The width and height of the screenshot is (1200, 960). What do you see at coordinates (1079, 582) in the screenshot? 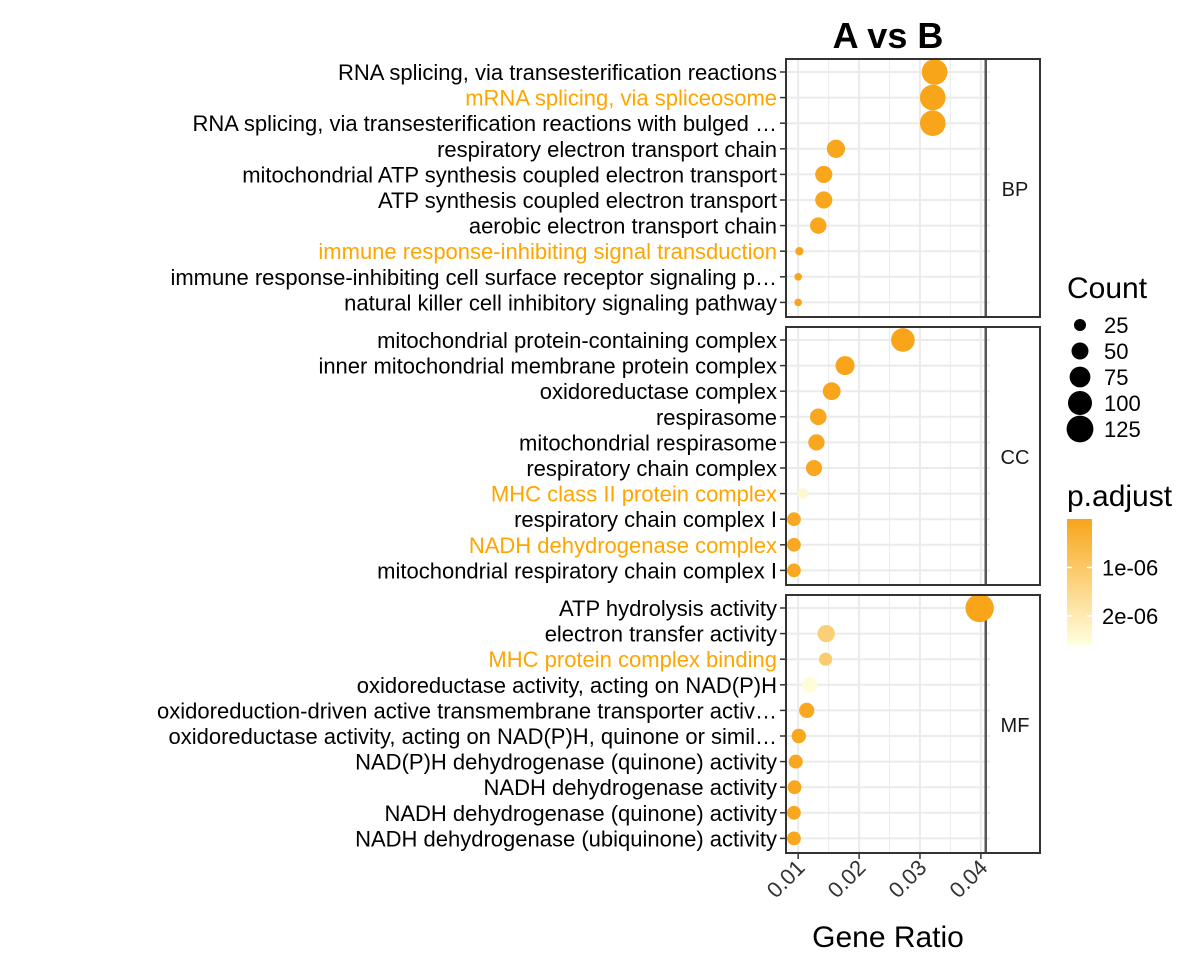
I see `colorbar` at bounding box center [1079, 582].